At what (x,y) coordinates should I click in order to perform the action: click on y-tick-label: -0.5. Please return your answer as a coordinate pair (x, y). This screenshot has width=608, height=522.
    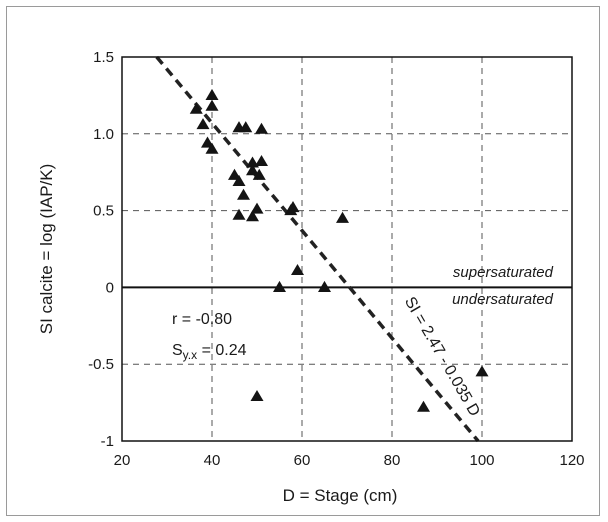
    Looking at the image, I should click on (101, 364).